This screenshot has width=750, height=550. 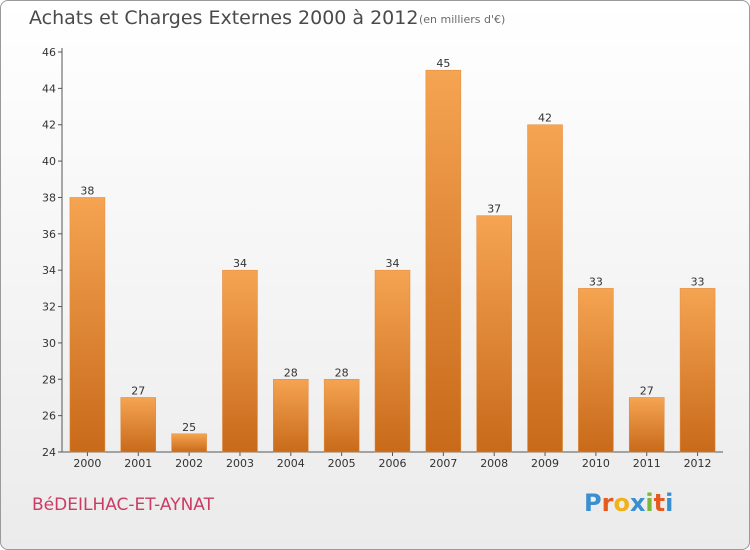 I want to click on data-label-2003: 34, so click(x=240, y=263).